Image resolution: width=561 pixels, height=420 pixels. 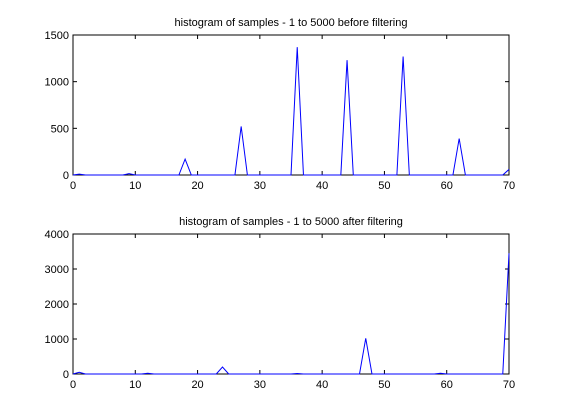 I want to click on y-tick-label: 2000, so click(x=57, y=305).